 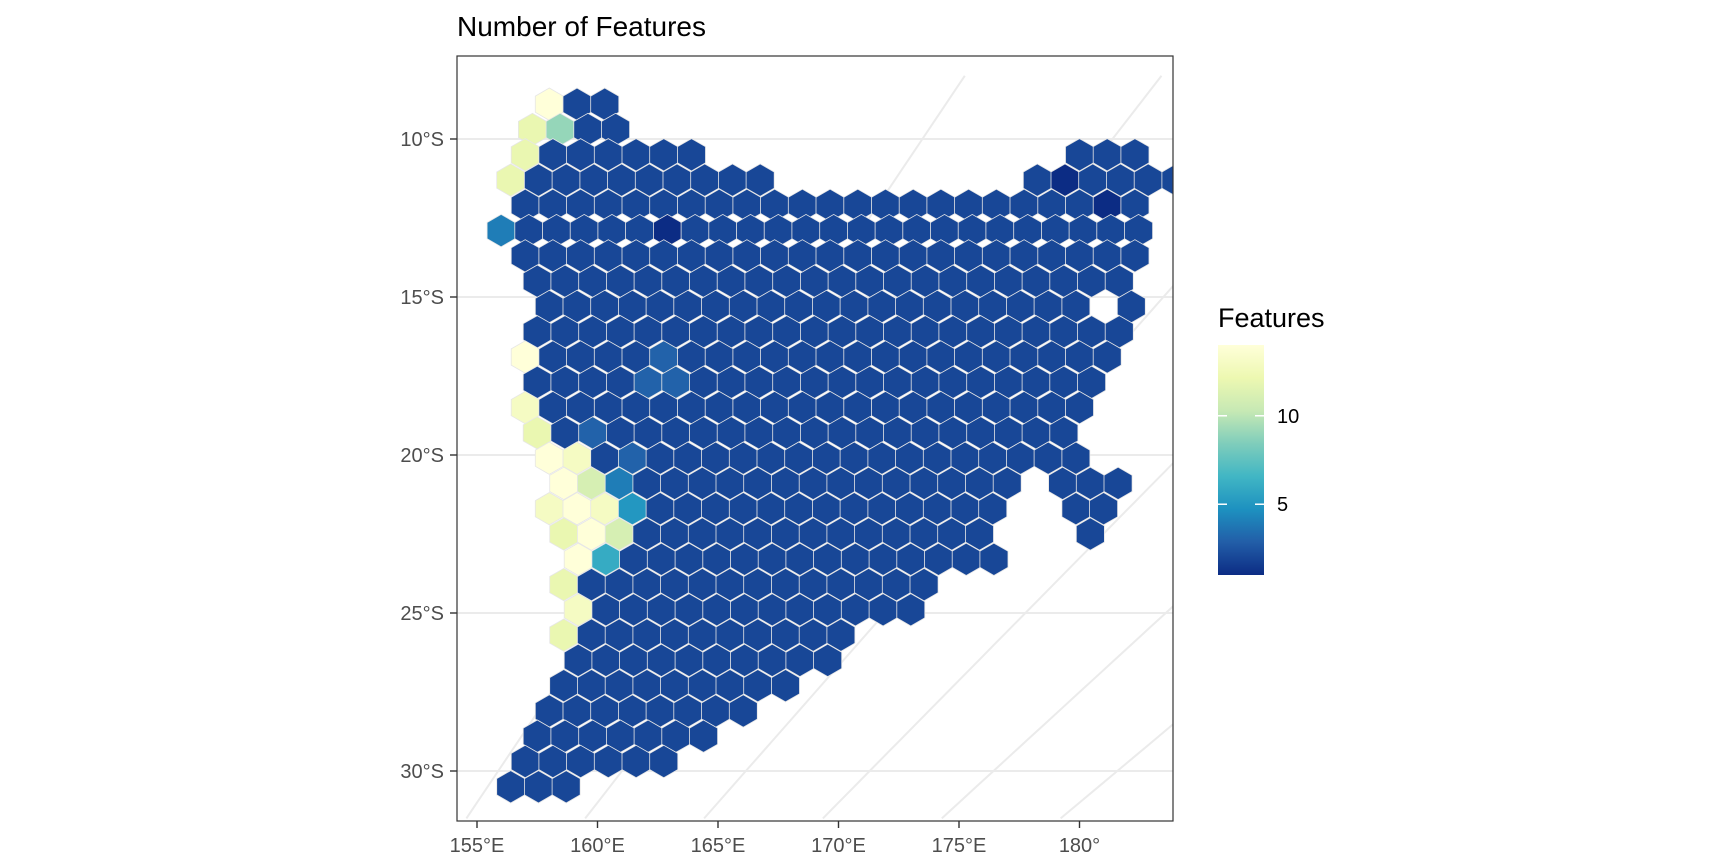 What do you see at coordinates (422, 140) in the screenshot?
I see `y-tick-label: 10°S` at bounding box center [422, 140].